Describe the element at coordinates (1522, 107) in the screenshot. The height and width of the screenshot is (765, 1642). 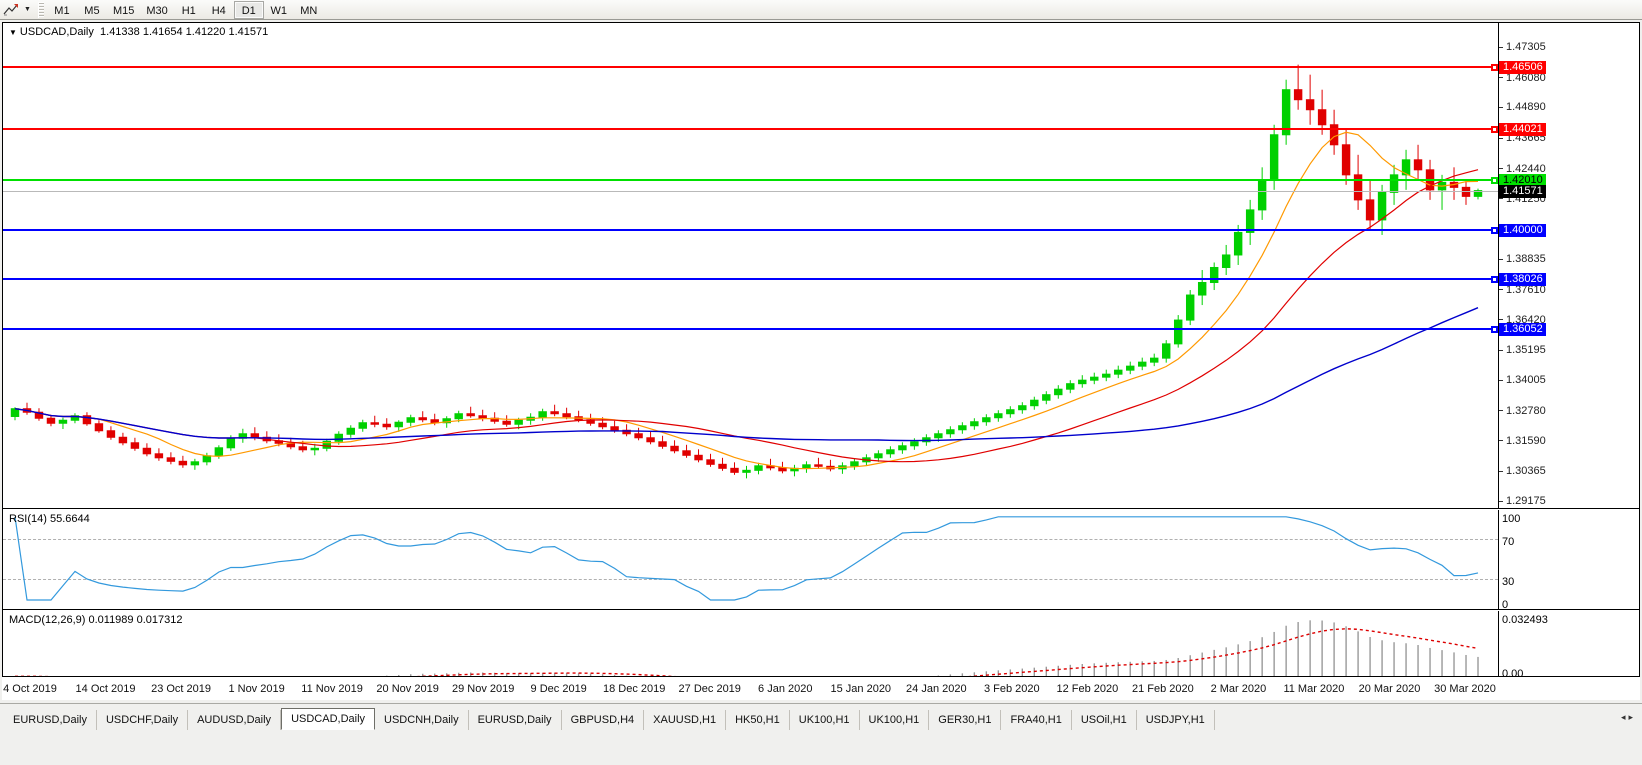
I see `price-tick-1.44890: 1.44890` at that location.